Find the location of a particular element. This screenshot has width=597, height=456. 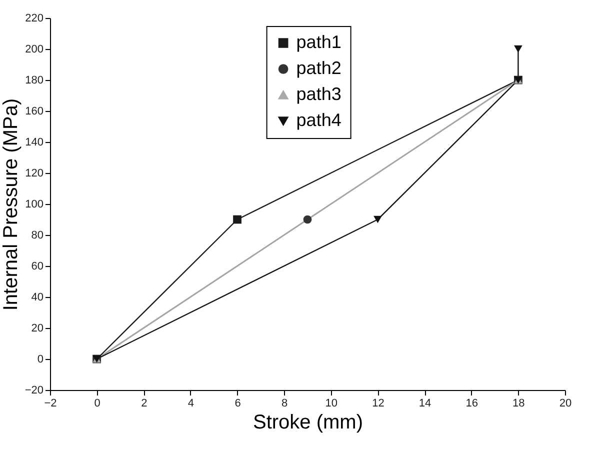

legend-label: path2 is located at coordinates (319, 68).